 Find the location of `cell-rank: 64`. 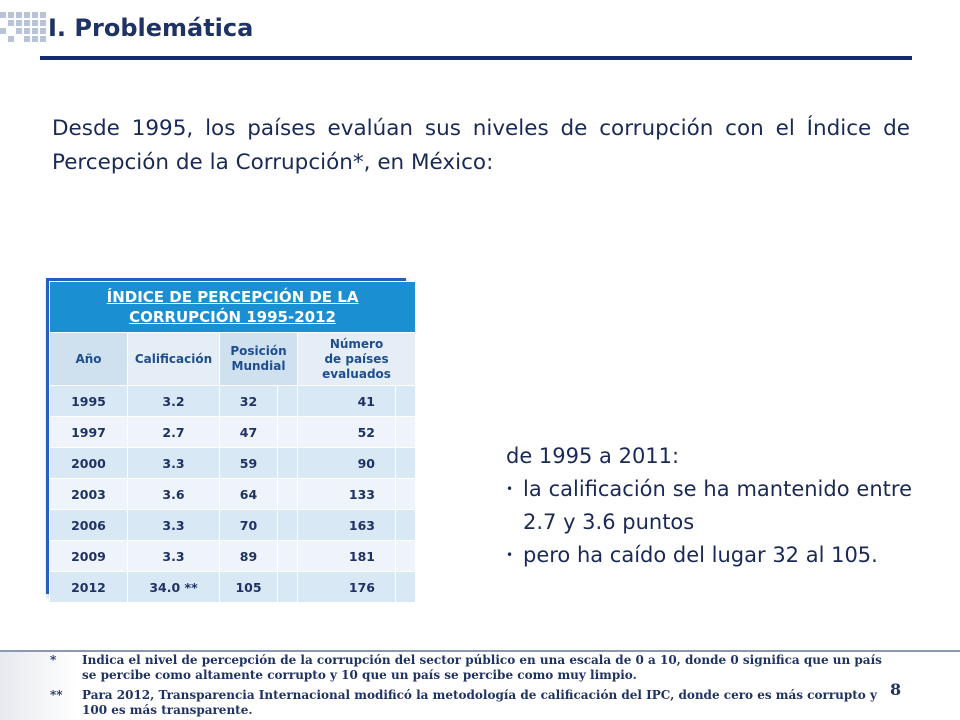

cell-rank: 64 is located at coordinates (248, 494).